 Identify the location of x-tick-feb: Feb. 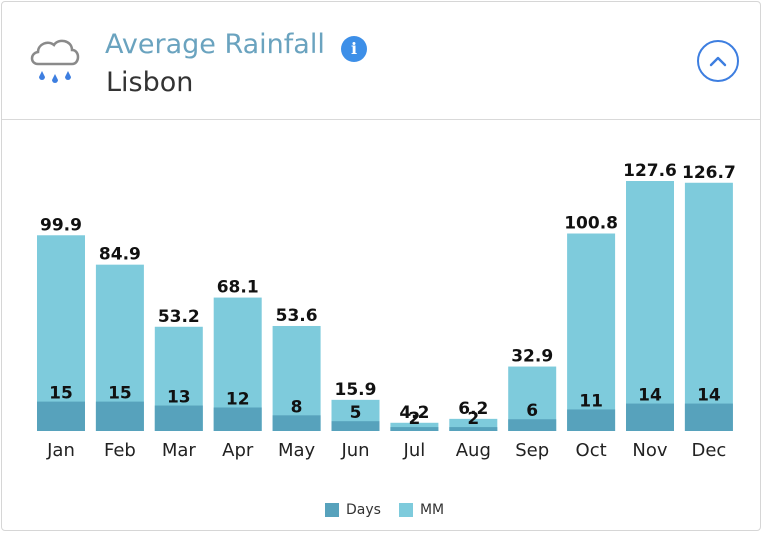
(120, 450).